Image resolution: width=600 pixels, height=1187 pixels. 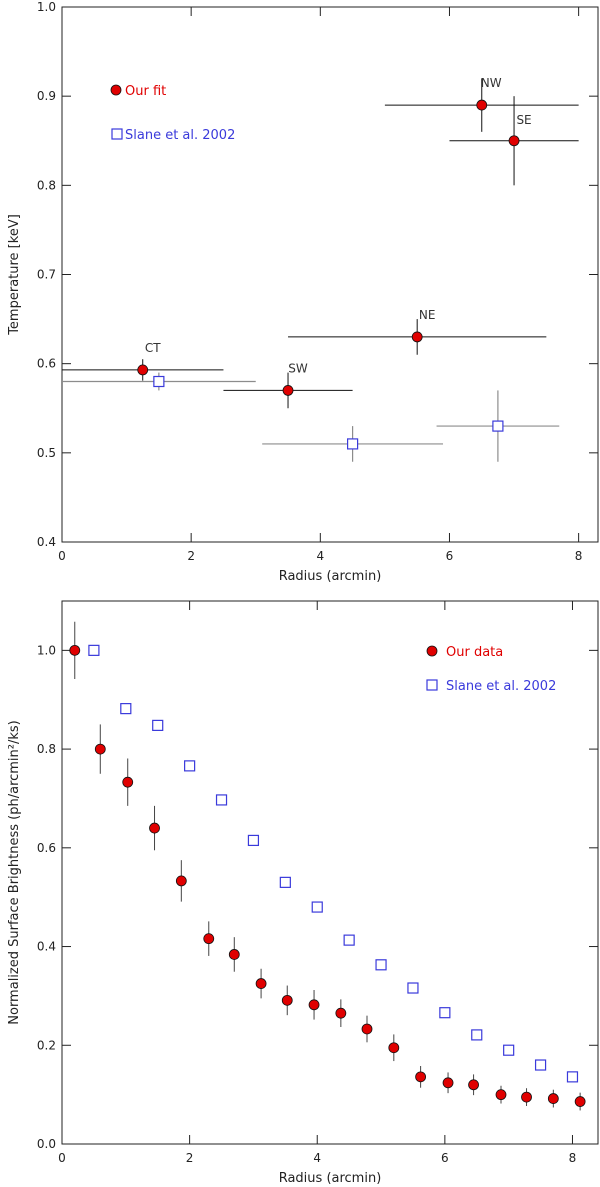 What do you see at coordinates (330, 1178) in the screenshot?
I see `sb-x-axis-label: Radius (arcmin)` at bounding box center [330, 1178].